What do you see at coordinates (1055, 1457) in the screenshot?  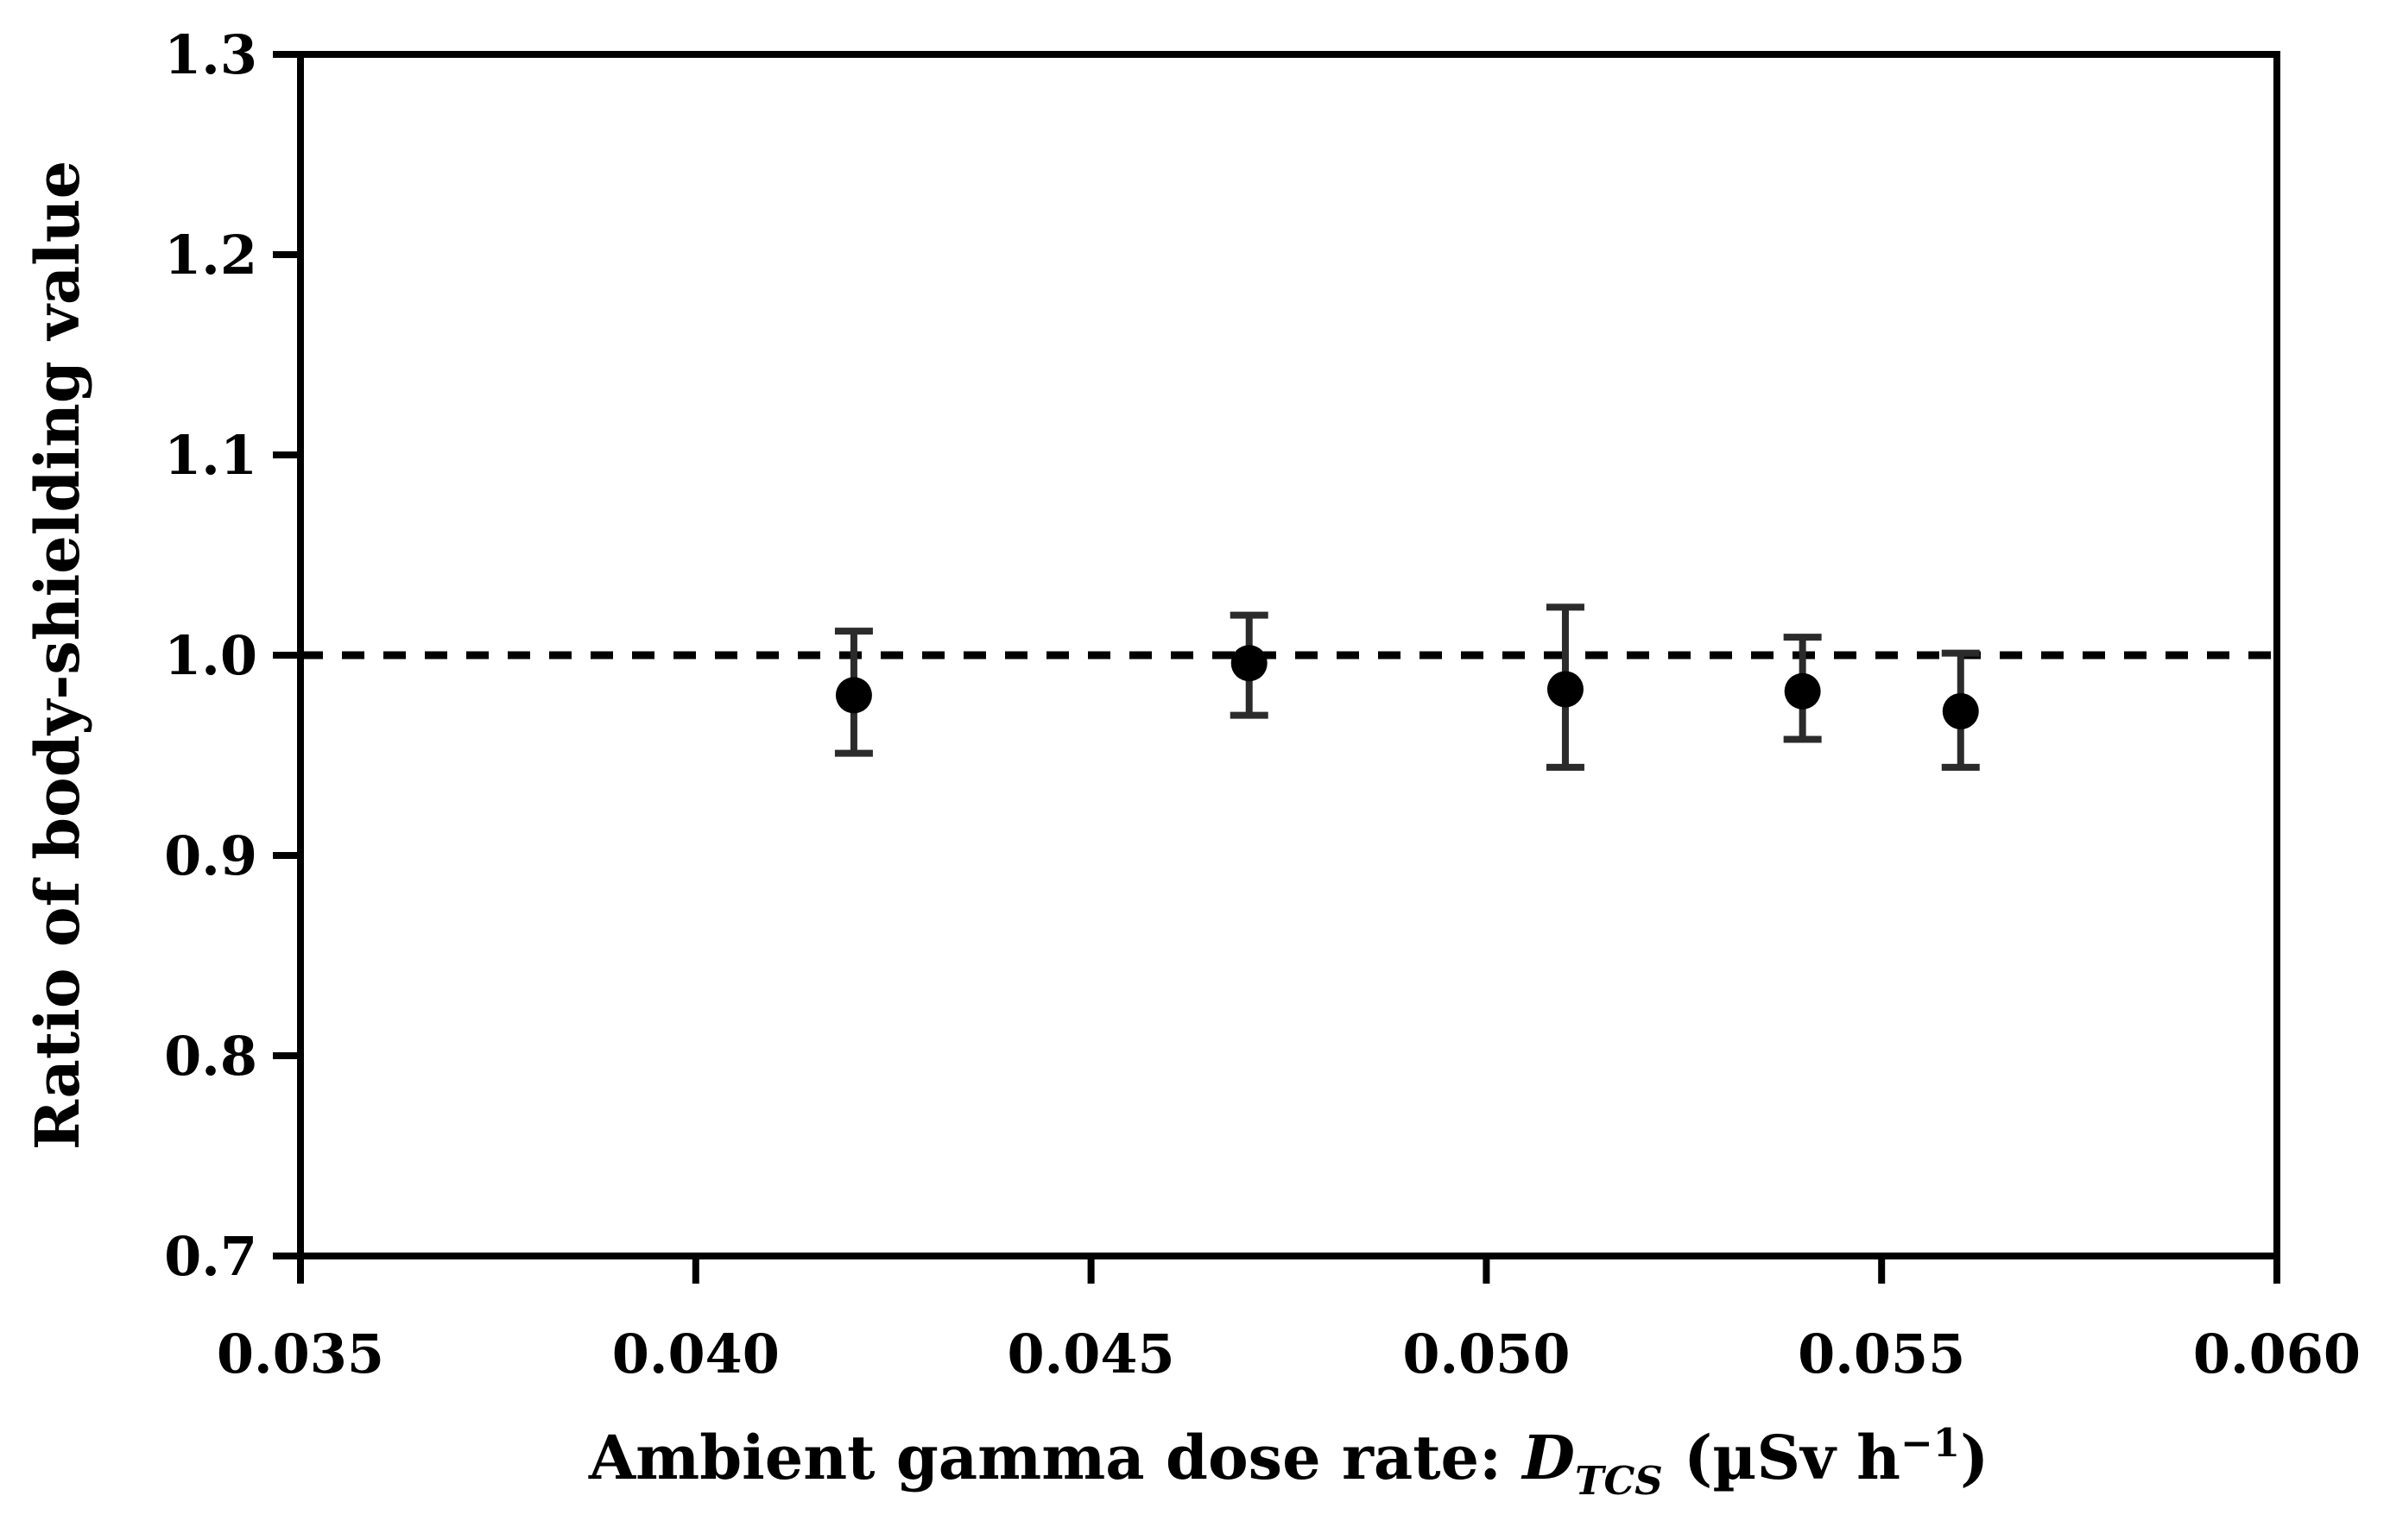 I see `x-axis-title-text: Ambient gamma dose rate:` at bounding box center [1055, 1457].